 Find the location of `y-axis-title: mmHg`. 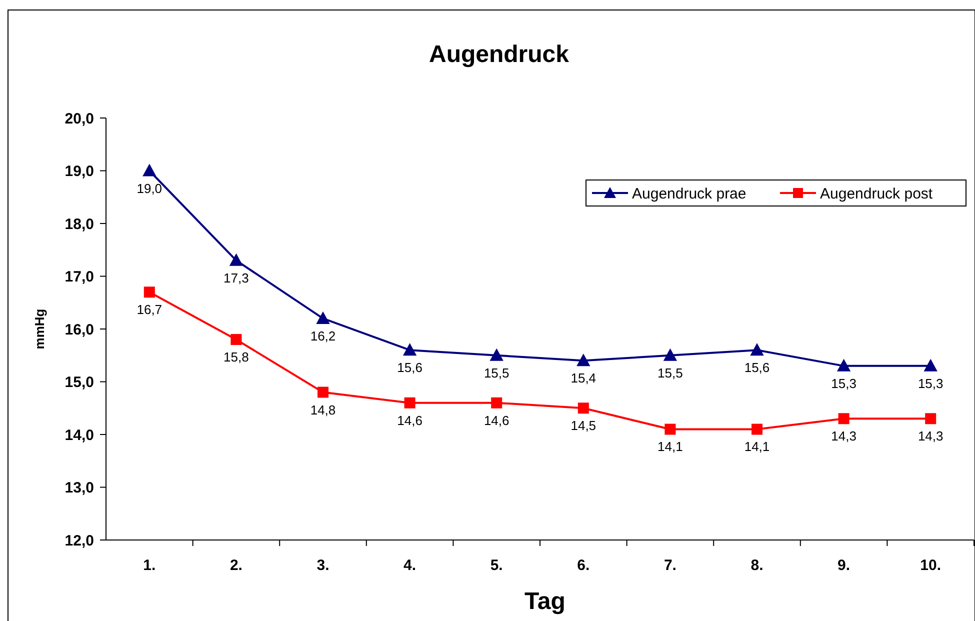

y-axis-title: mmHg is located at coordinates (39, 329).